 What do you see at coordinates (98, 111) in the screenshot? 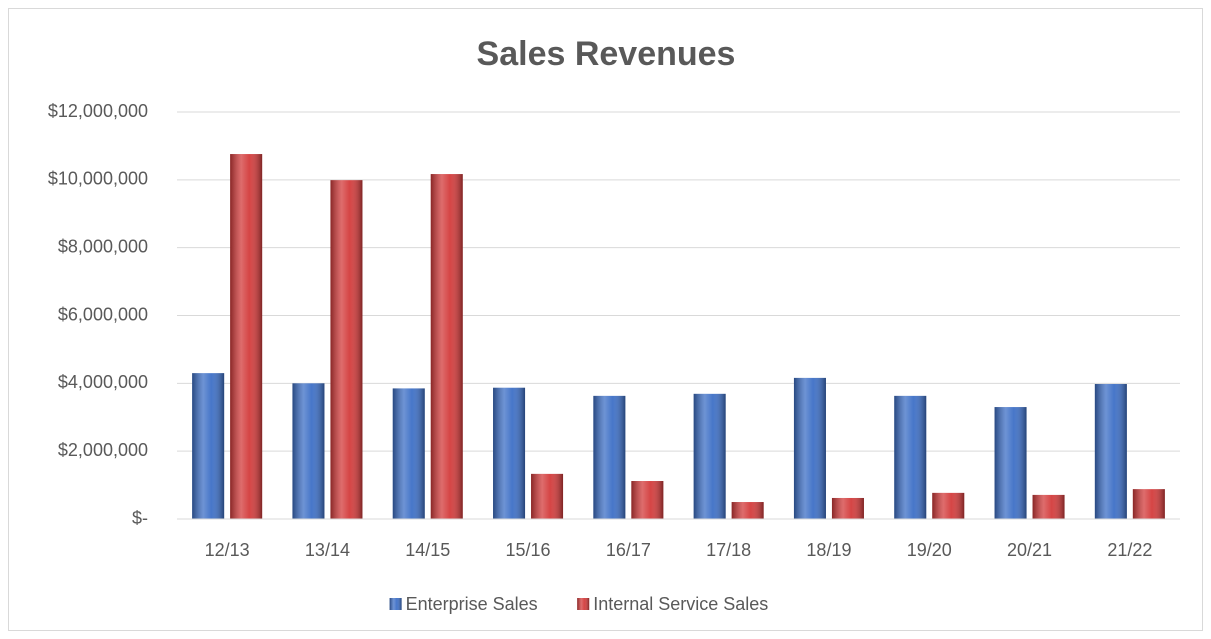
I see `y-tick-label: $12,000,000` at bounding box center [98, 111].